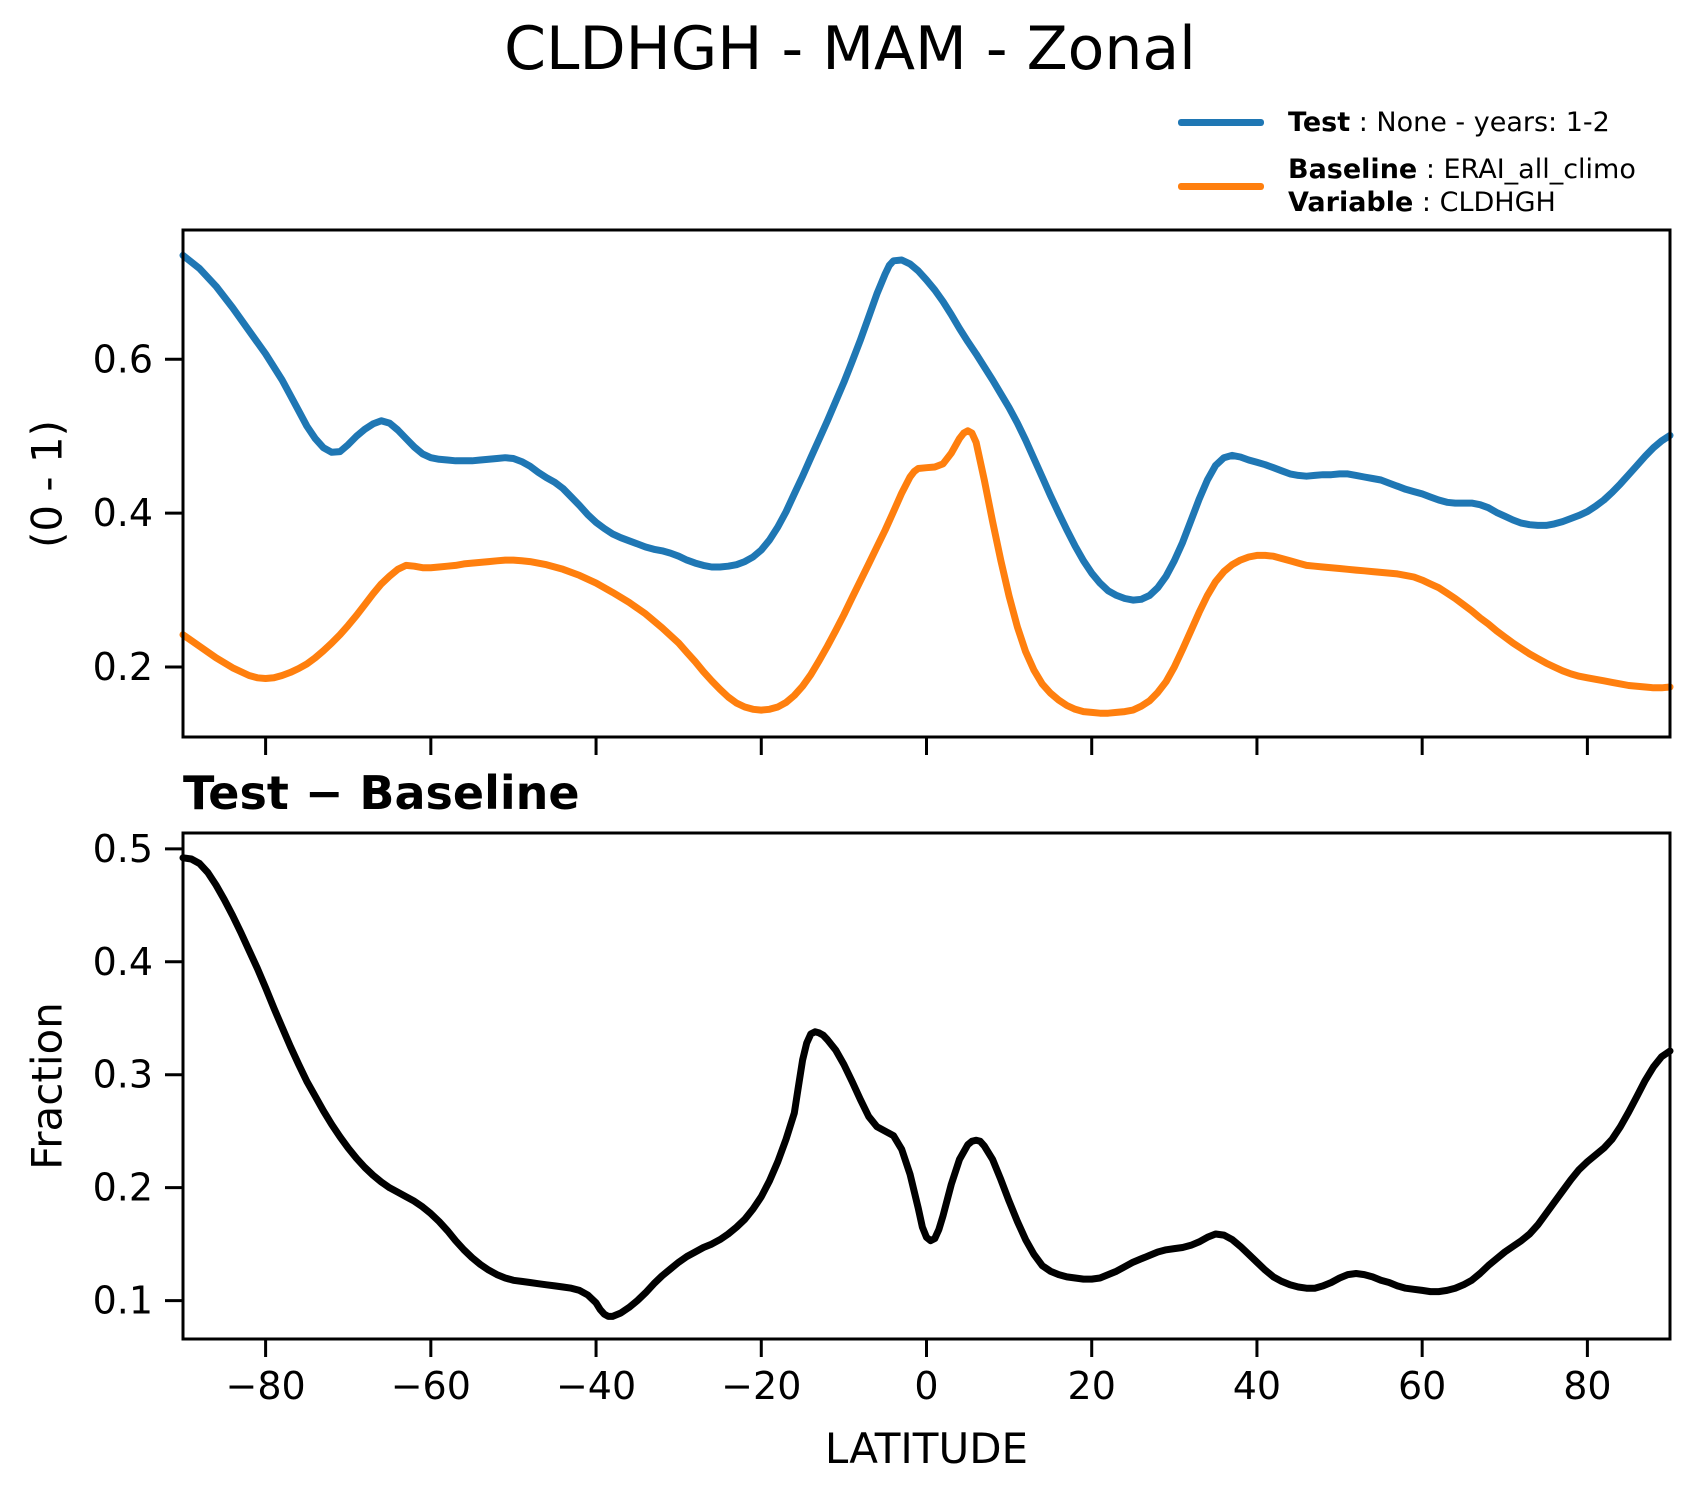 The width and height of the screenshot is (1700, 1496). Describe the element at coordinates (266, 1386) in the screenshot. I see `x-tick-label: −80` at that location.